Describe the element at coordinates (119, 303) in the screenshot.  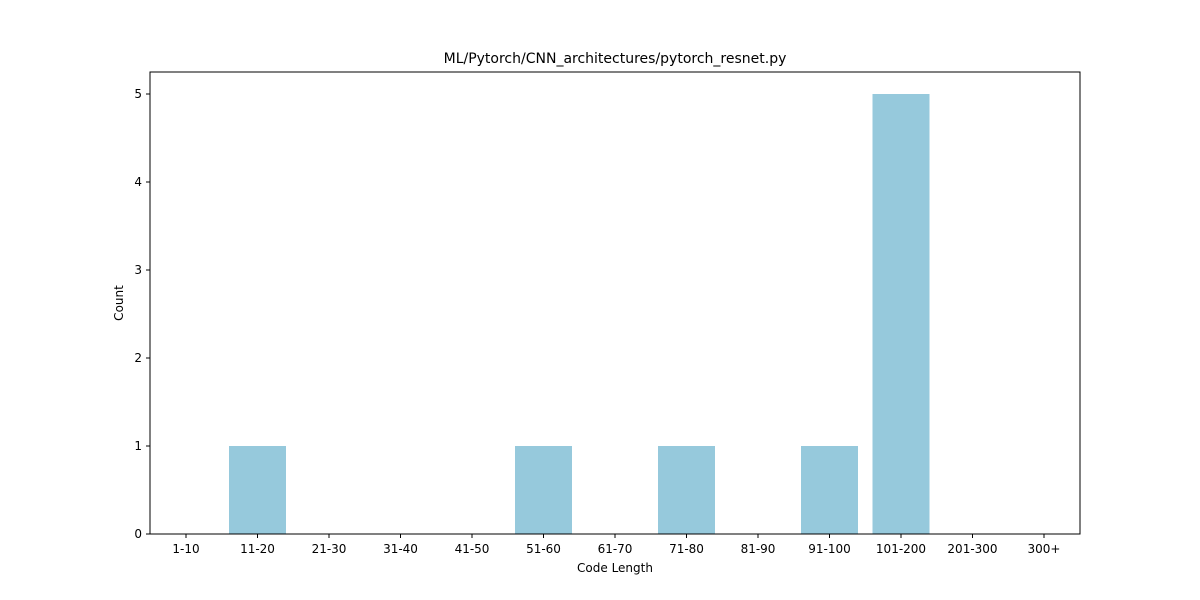
I see `y-axis-label: Count` at that location.